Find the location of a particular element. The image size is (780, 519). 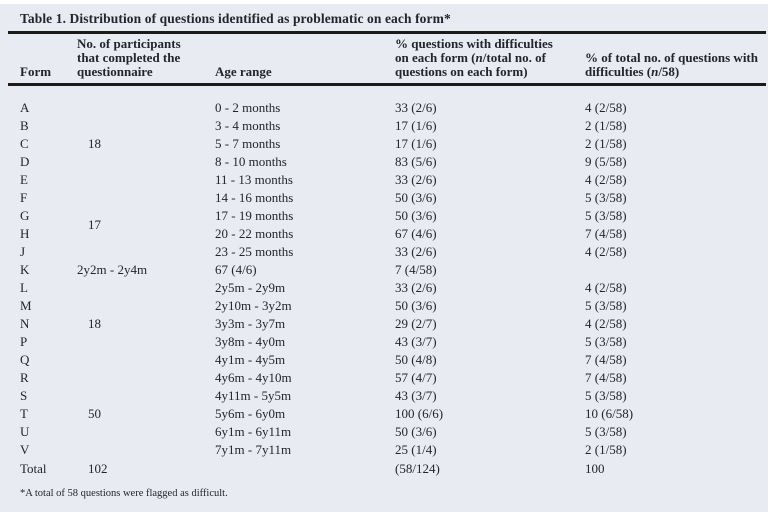

table-row: L 18 2y5m - 2y9m 33 (2/6) 4 (2/58) is located at coordinates (384, 305).